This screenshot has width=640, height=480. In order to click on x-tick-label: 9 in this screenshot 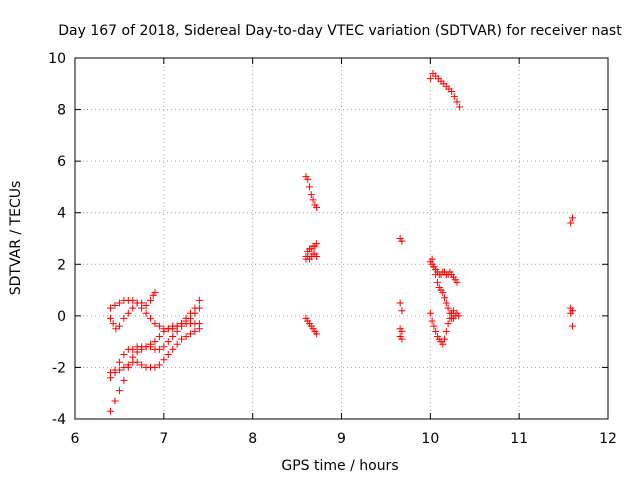, I will do `click(341, 439)`.